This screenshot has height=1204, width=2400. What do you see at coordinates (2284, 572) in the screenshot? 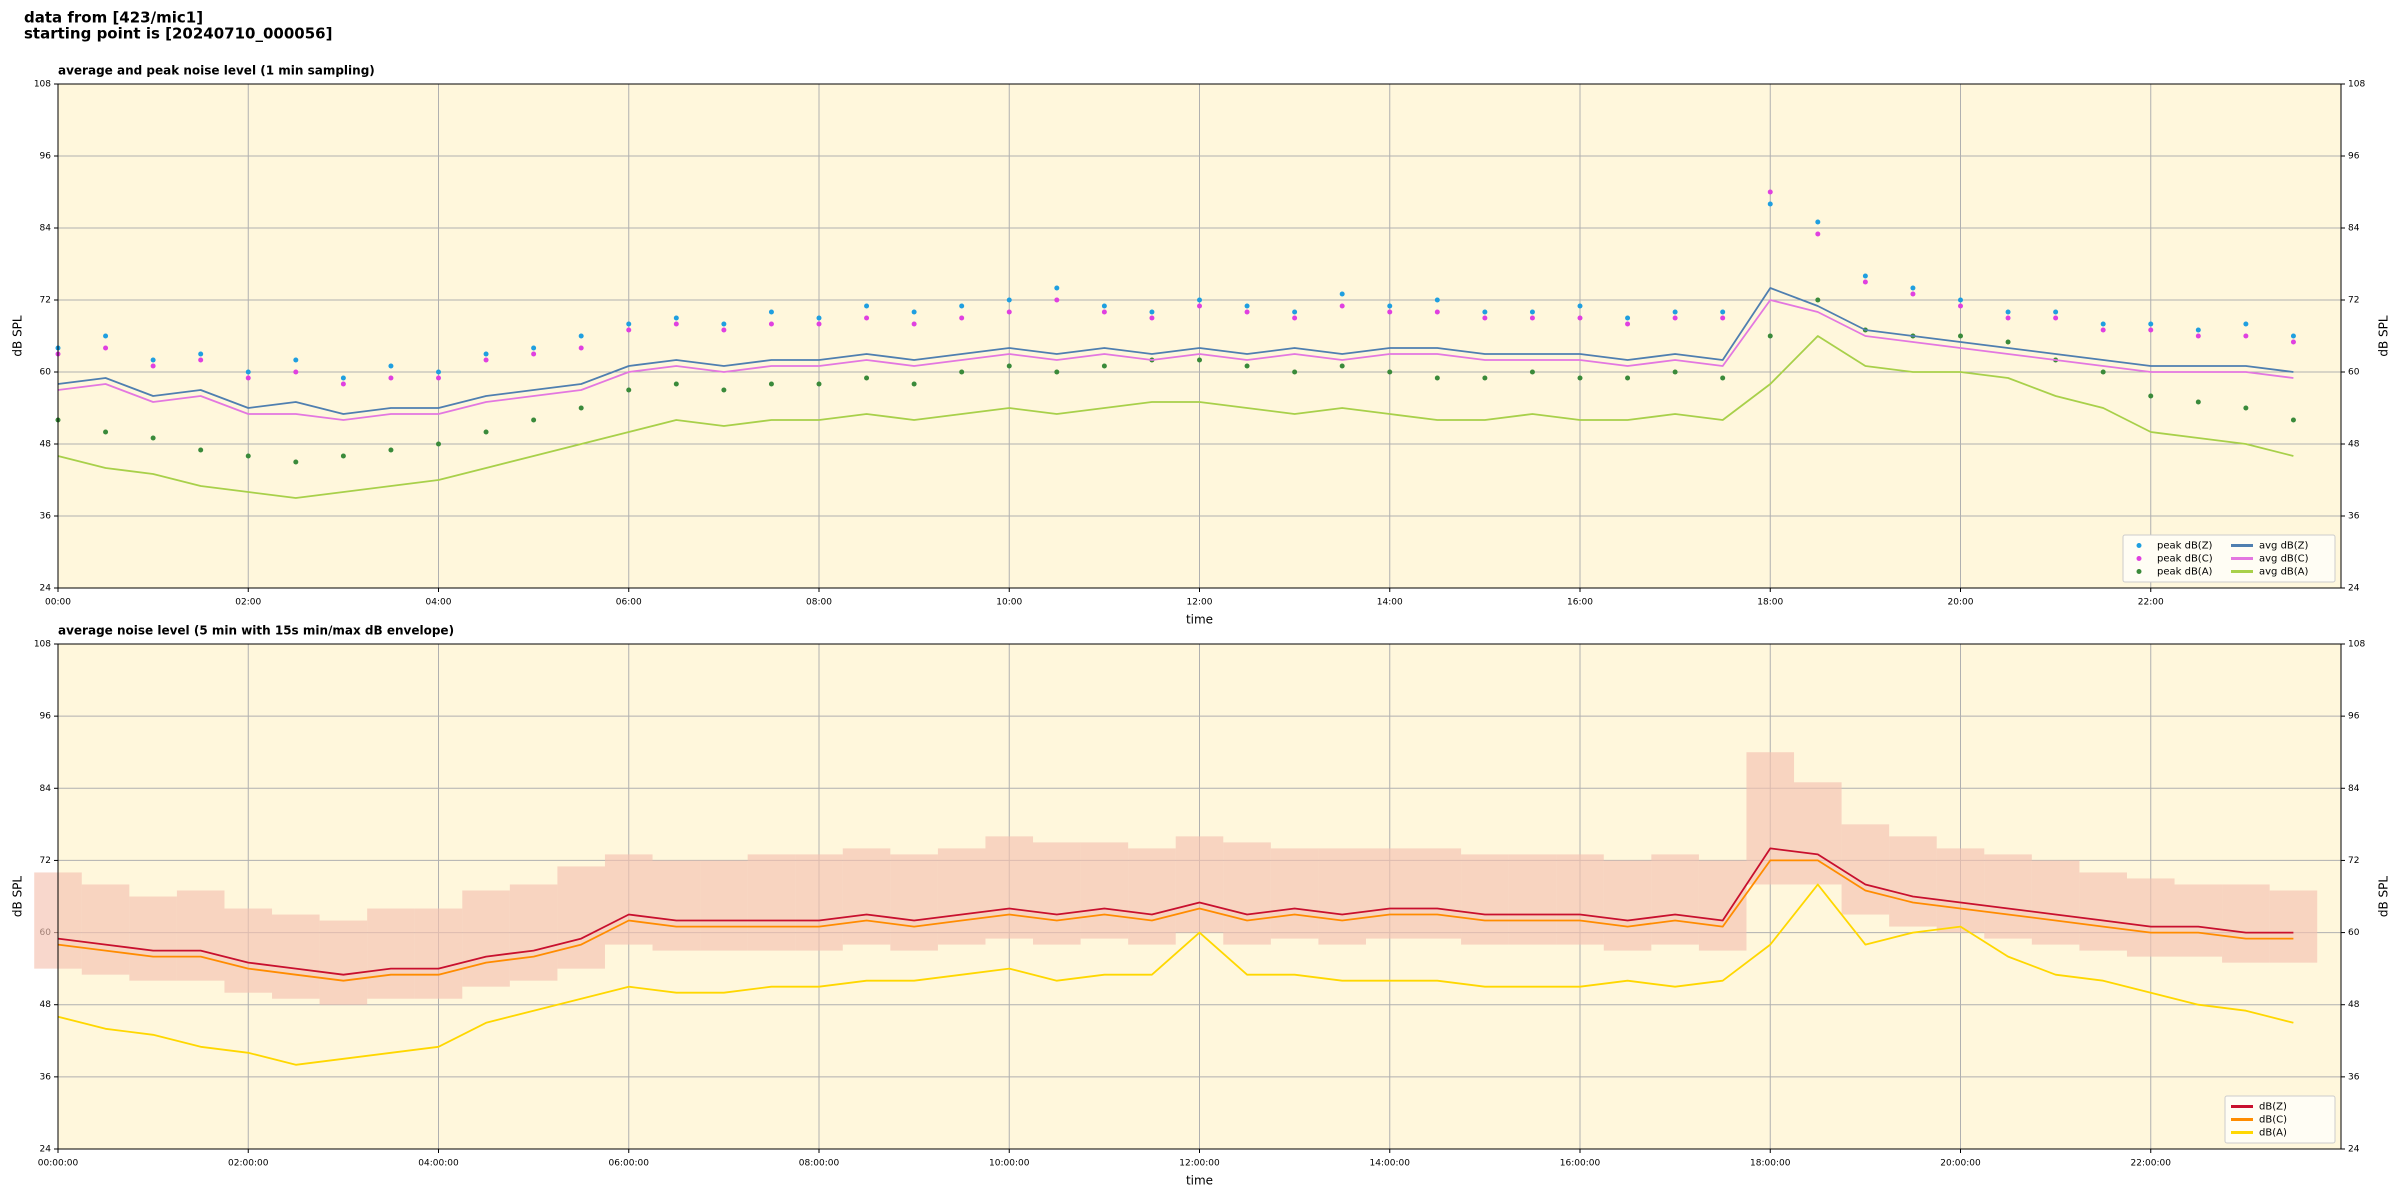
I see `legend-label: avg dB(A)` at bounding box center [2284, 572].